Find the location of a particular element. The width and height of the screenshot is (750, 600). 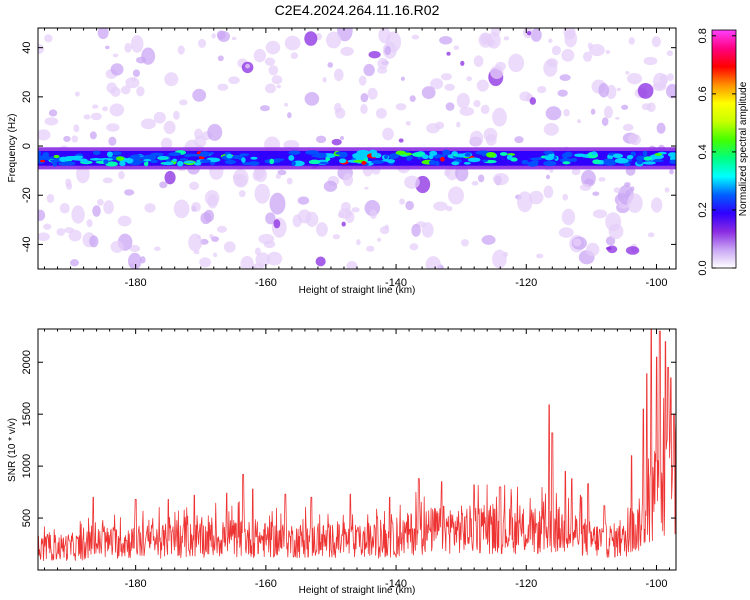

spectrogram-xtick-label: -120 is located at coordinates (526, 283).